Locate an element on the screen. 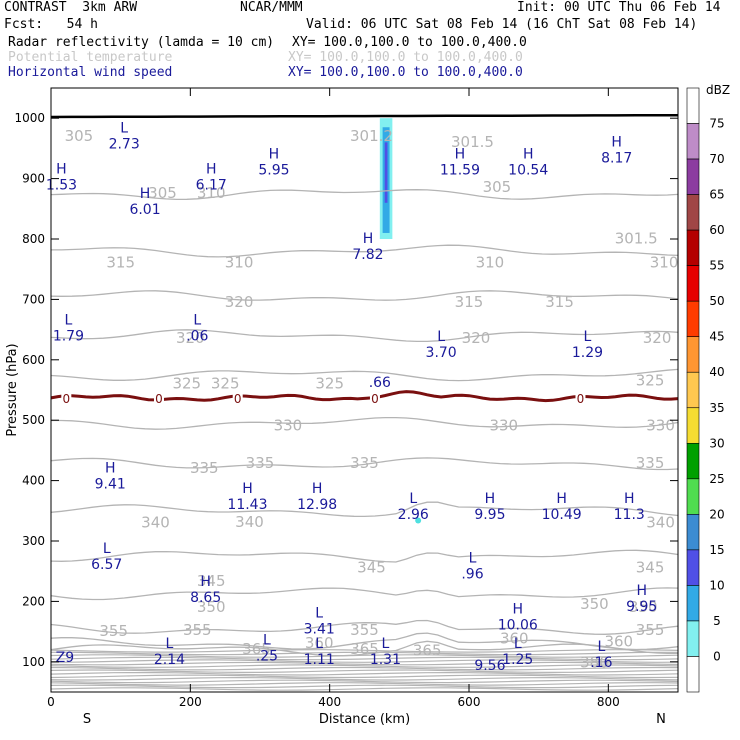  wind-extremum-value: 6.17 is located at coordinates (211, 186).